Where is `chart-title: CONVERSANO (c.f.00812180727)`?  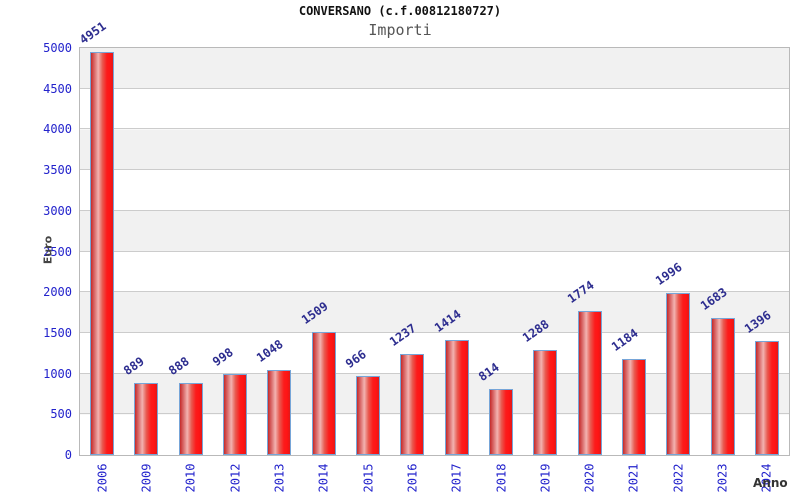 chart-title: CONVERSANO (c.f.00812180727) is located at coordinates (400, 11).